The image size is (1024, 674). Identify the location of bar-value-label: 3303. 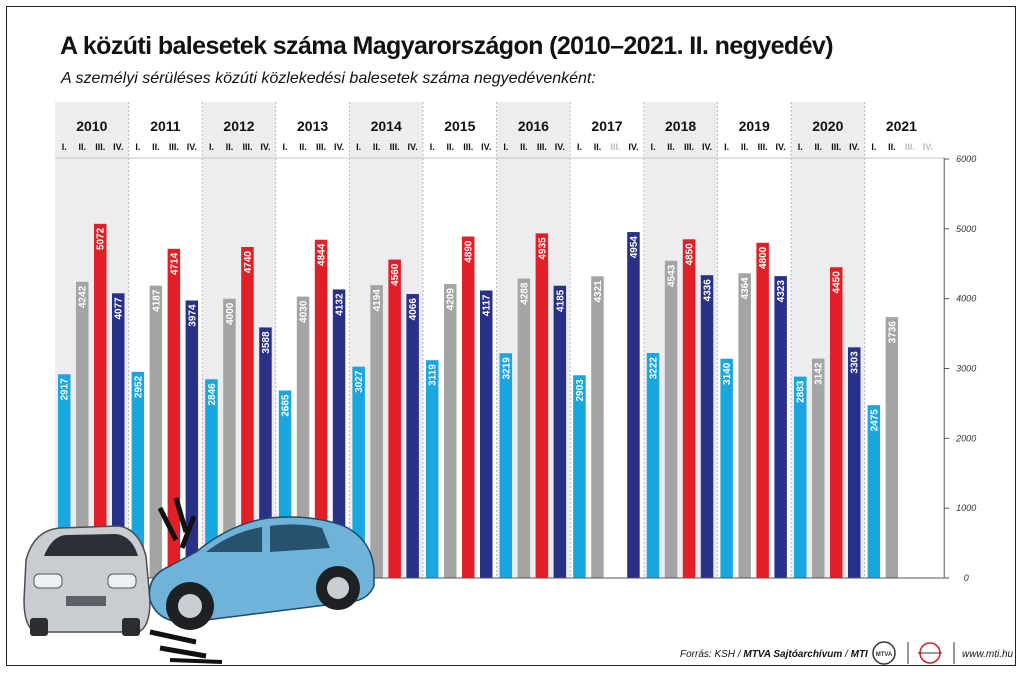
(855, 362).